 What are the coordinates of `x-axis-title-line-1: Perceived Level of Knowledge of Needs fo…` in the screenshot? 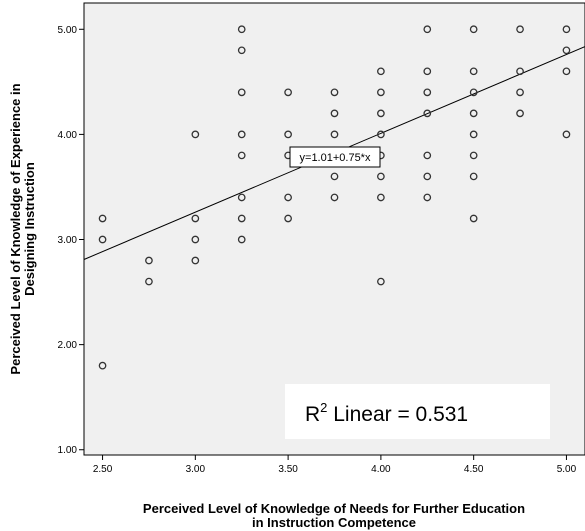 It's located at (334, 508).